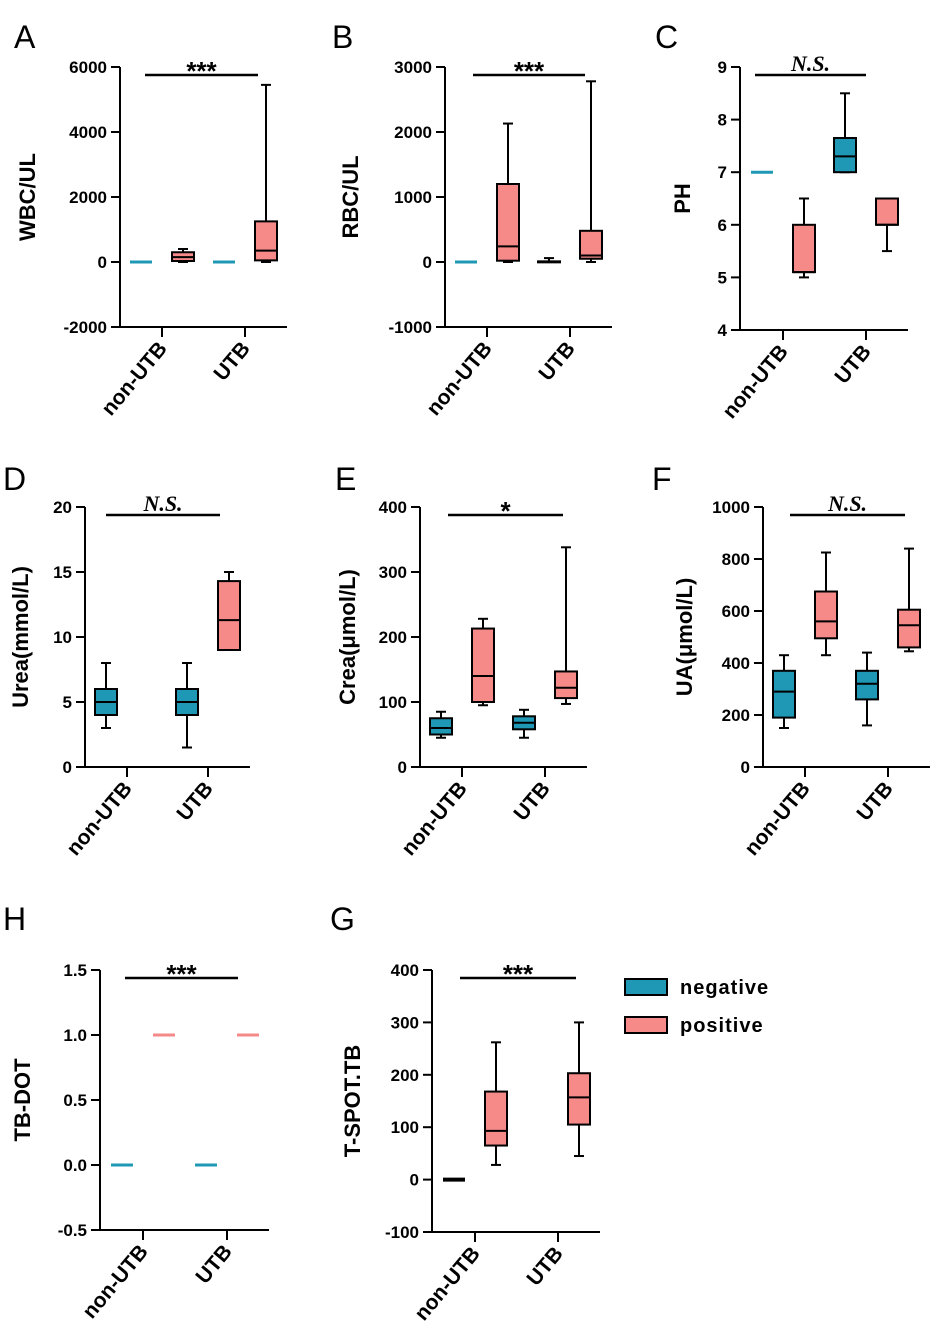  What do you see at coordinates (194, 801) in the screenshot?
I see `x-category-label-d: UTB` at bounding box center [194, 801].